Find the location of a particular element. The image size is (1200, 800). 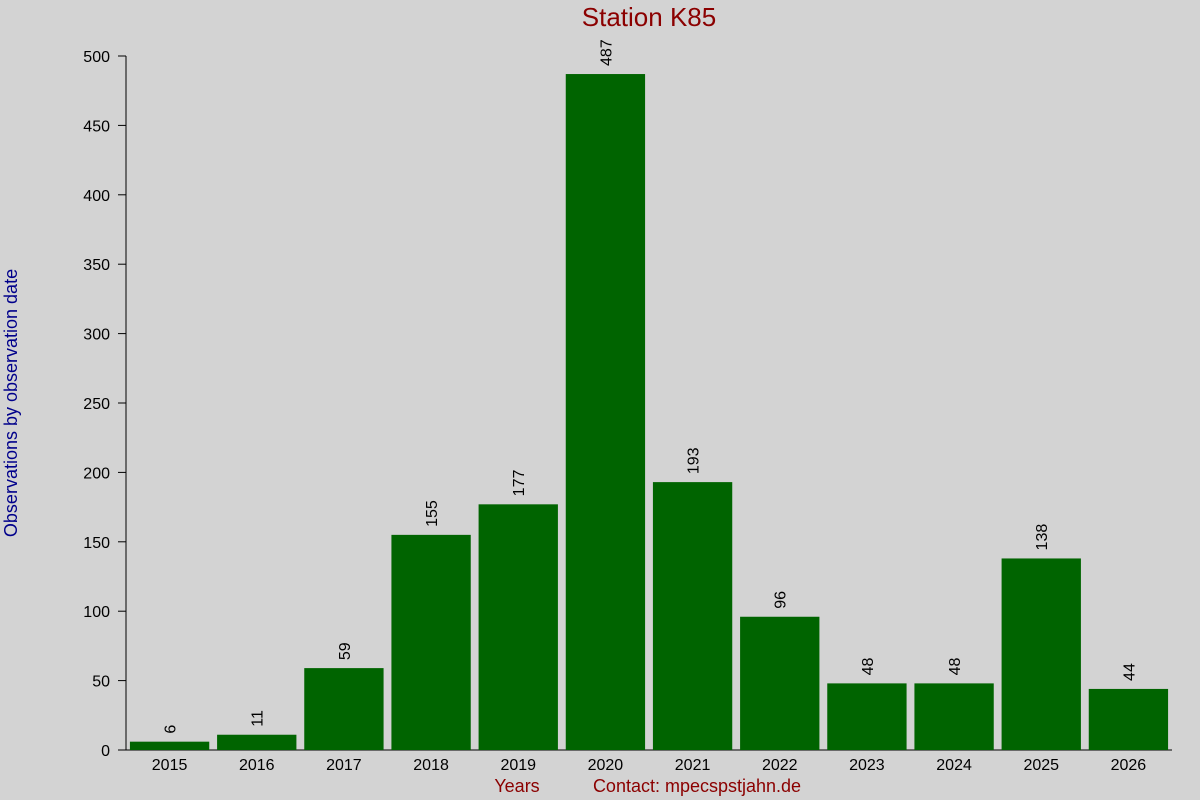

x-tick-label: 2017 is located at coordinates (344, 765).